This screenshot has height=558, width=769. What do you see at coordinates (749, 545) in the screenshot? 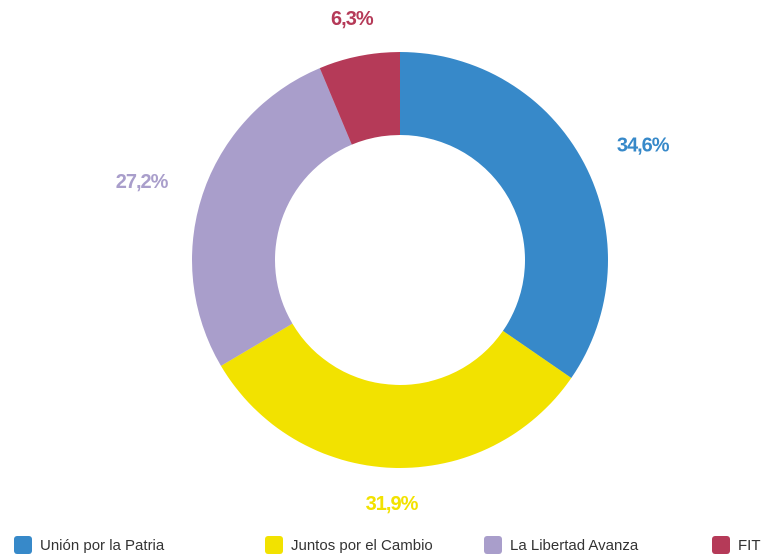
I see `legend-label: FIT` at bounding box center [749, 545].